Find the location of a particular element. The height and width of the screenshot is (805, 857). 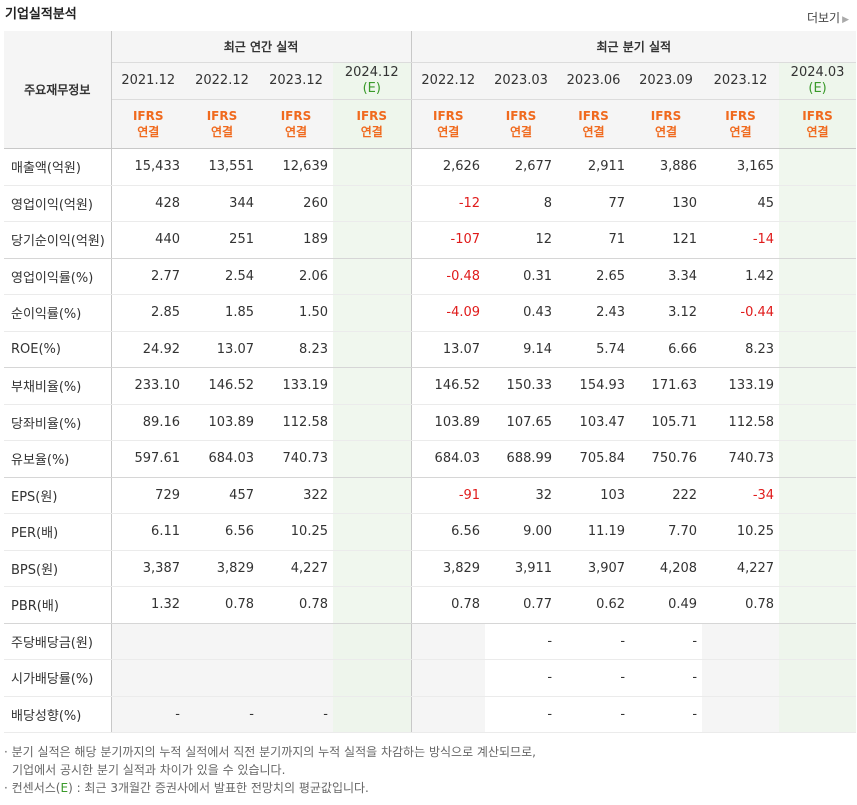

table-row: 주당배당금(원) - - - is located at coordinates (430, 641).